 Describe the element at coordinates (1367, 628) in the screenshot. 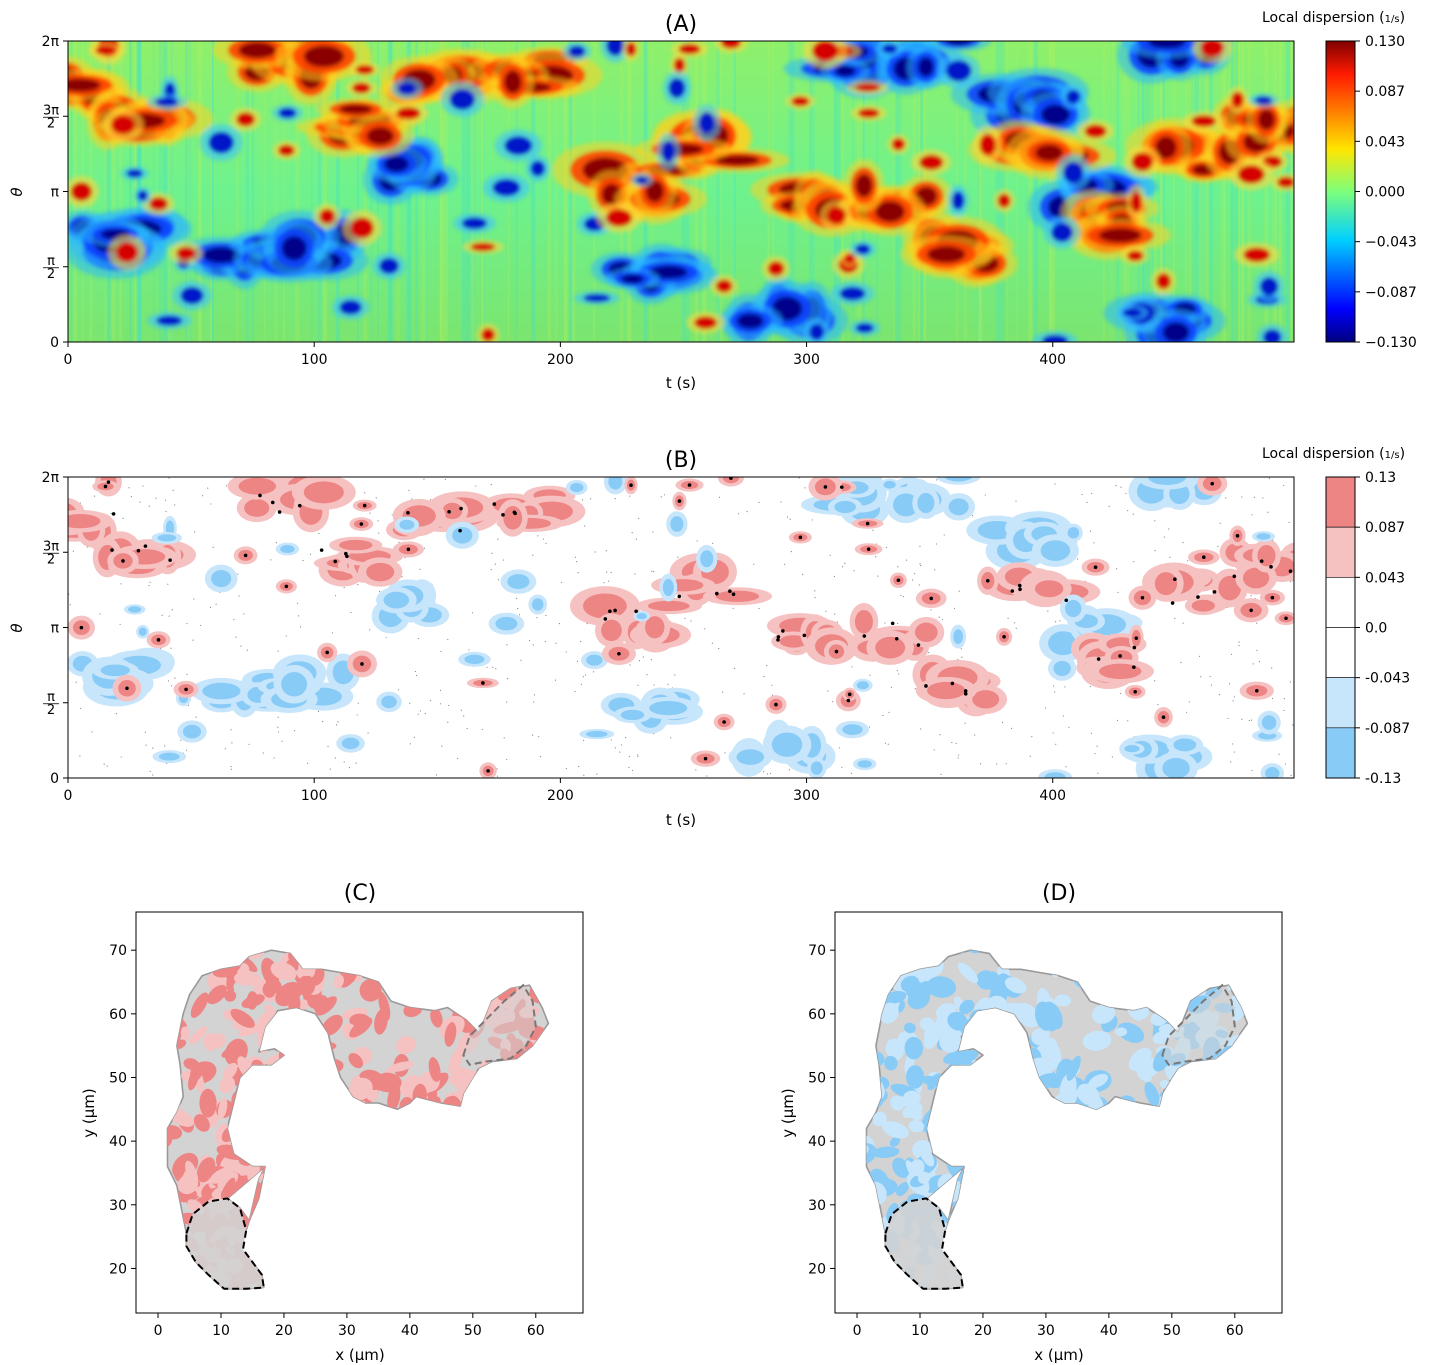

I see `colorbar-b: 0.13 0.087 0.043 0.0 -0.043 -0.087 -0.13` at that location.